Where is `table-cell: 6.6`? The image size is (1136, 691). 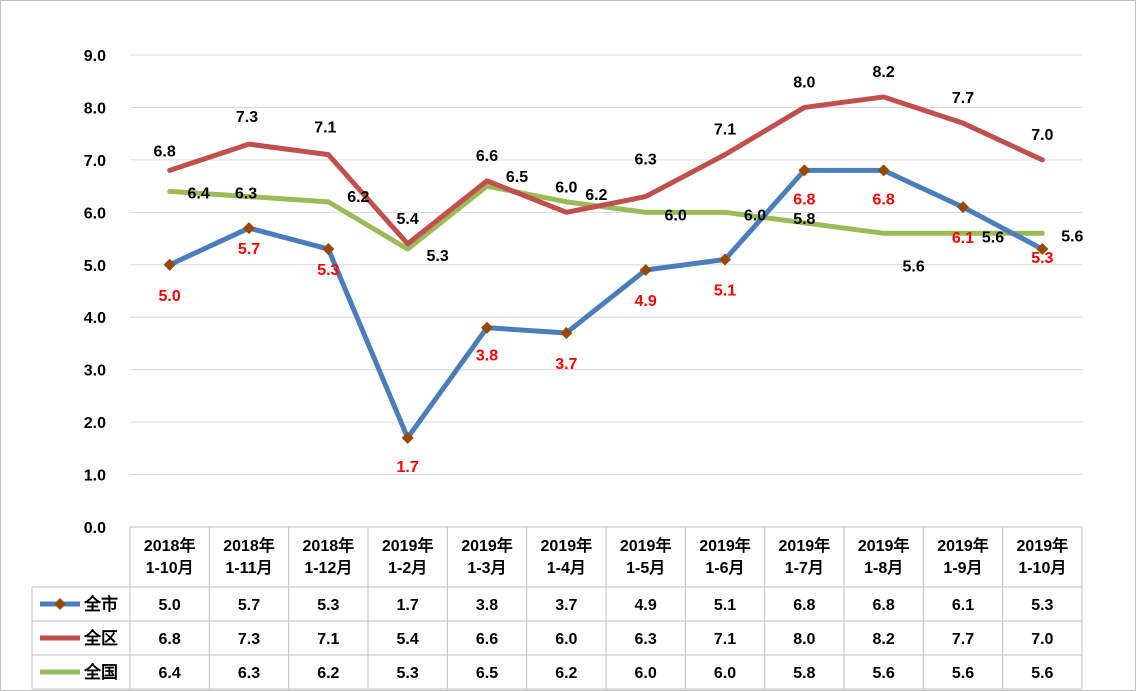 table-cell: 6.6 is located at coordinates (487, 639).